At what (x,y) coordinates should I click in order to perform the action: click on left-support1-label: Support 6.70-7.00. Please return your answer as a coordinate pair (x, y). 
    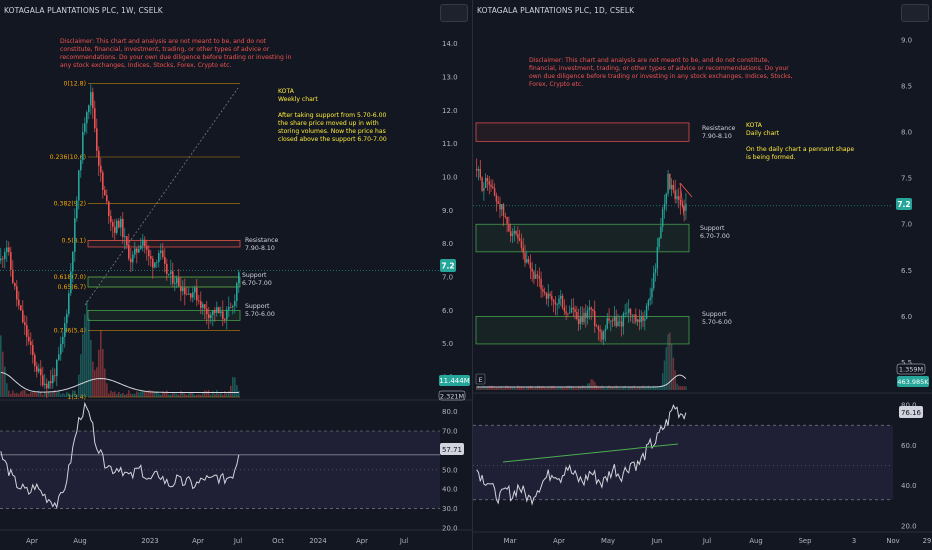
    Looking at the image, I should click on (257, 279).